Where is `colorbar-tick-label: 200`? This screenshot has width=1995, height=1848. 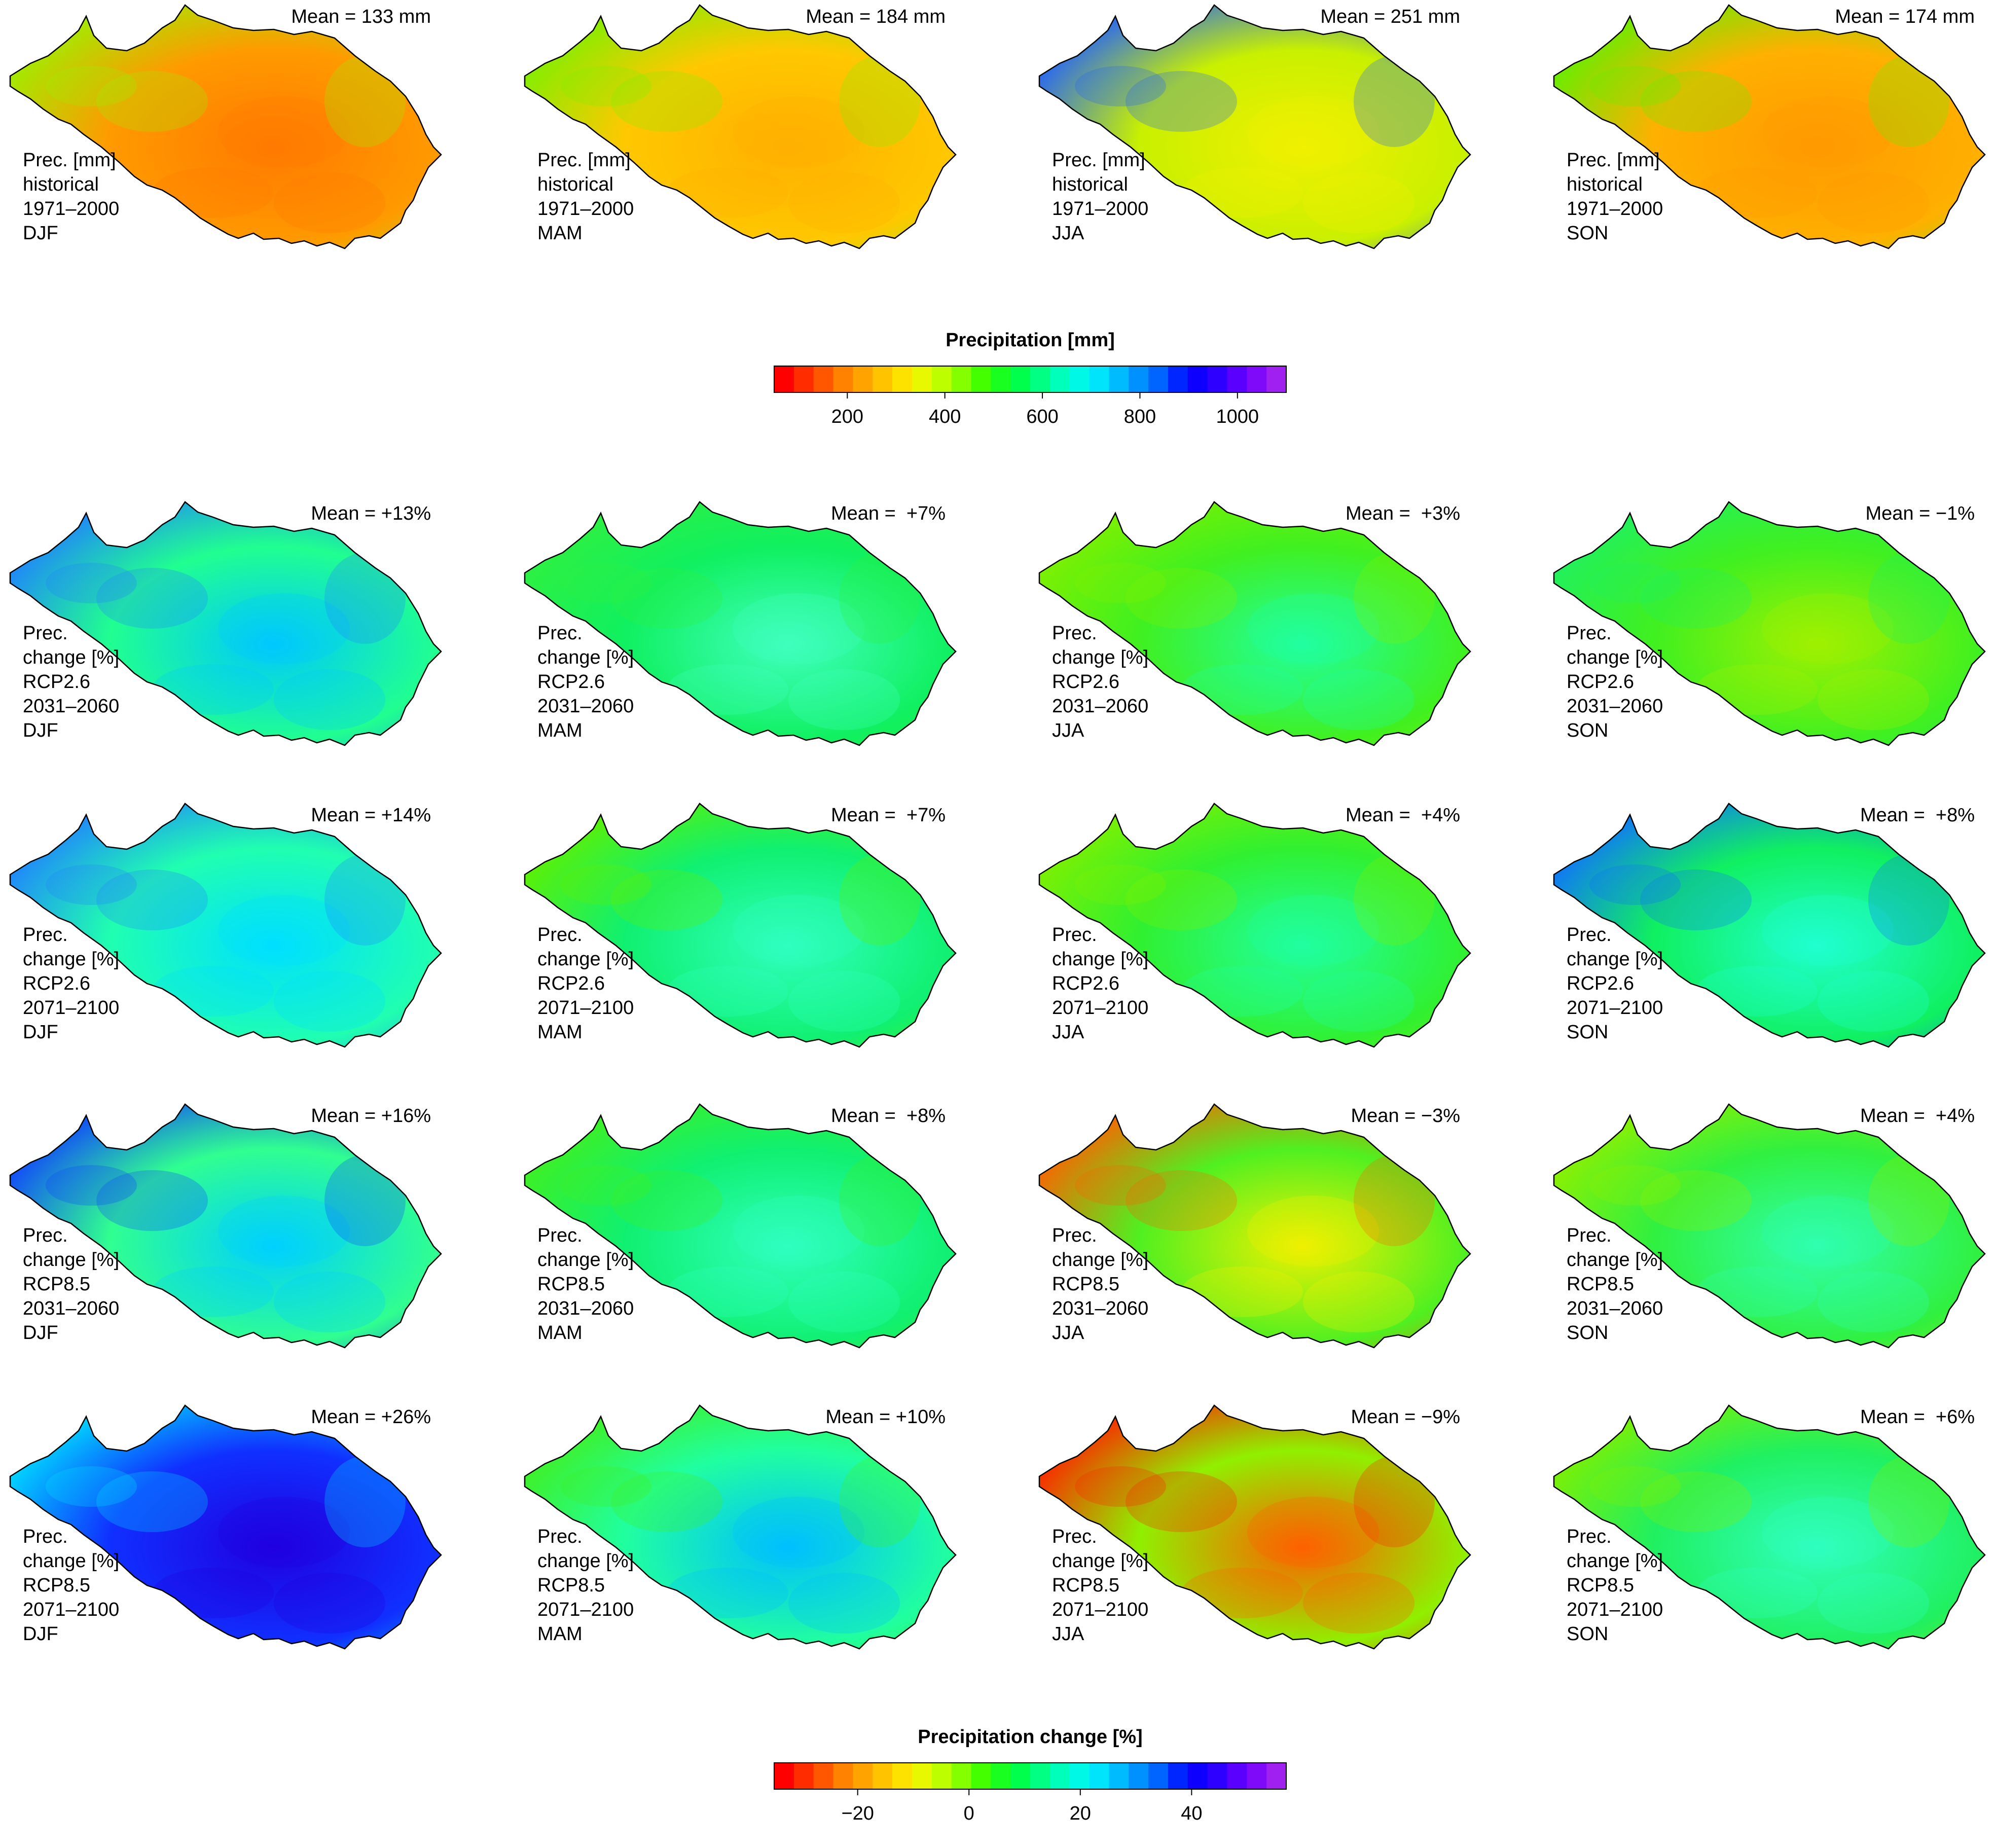
colorbar-tick-label: 200 is located at coordinates (847, 416).